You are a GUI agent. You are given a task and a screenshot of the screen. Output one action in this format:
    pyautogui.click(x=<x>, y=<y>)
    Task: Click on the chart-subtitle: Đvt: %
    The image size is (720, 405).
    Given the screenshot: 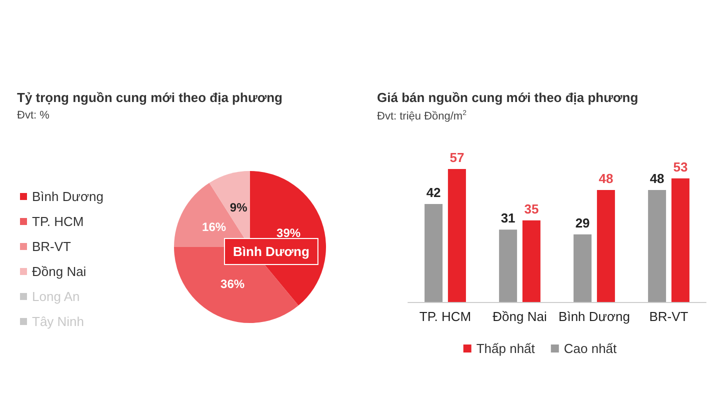 What is the action you would take?
    pyautogui.click(x=33, y=116)
    